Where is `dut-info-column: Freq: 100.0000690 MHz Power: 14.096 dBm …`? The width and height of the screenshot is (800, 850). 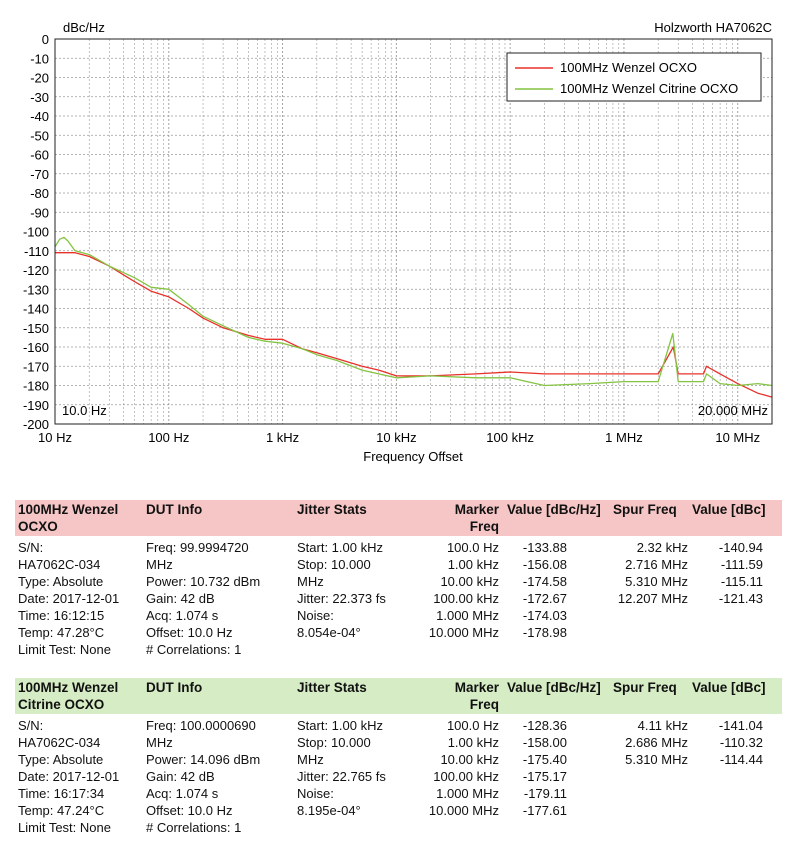 dut-info-column: Freq: 100.0000690 MHz Power: 14.096 dBm … is located at coordinates (203, 776).